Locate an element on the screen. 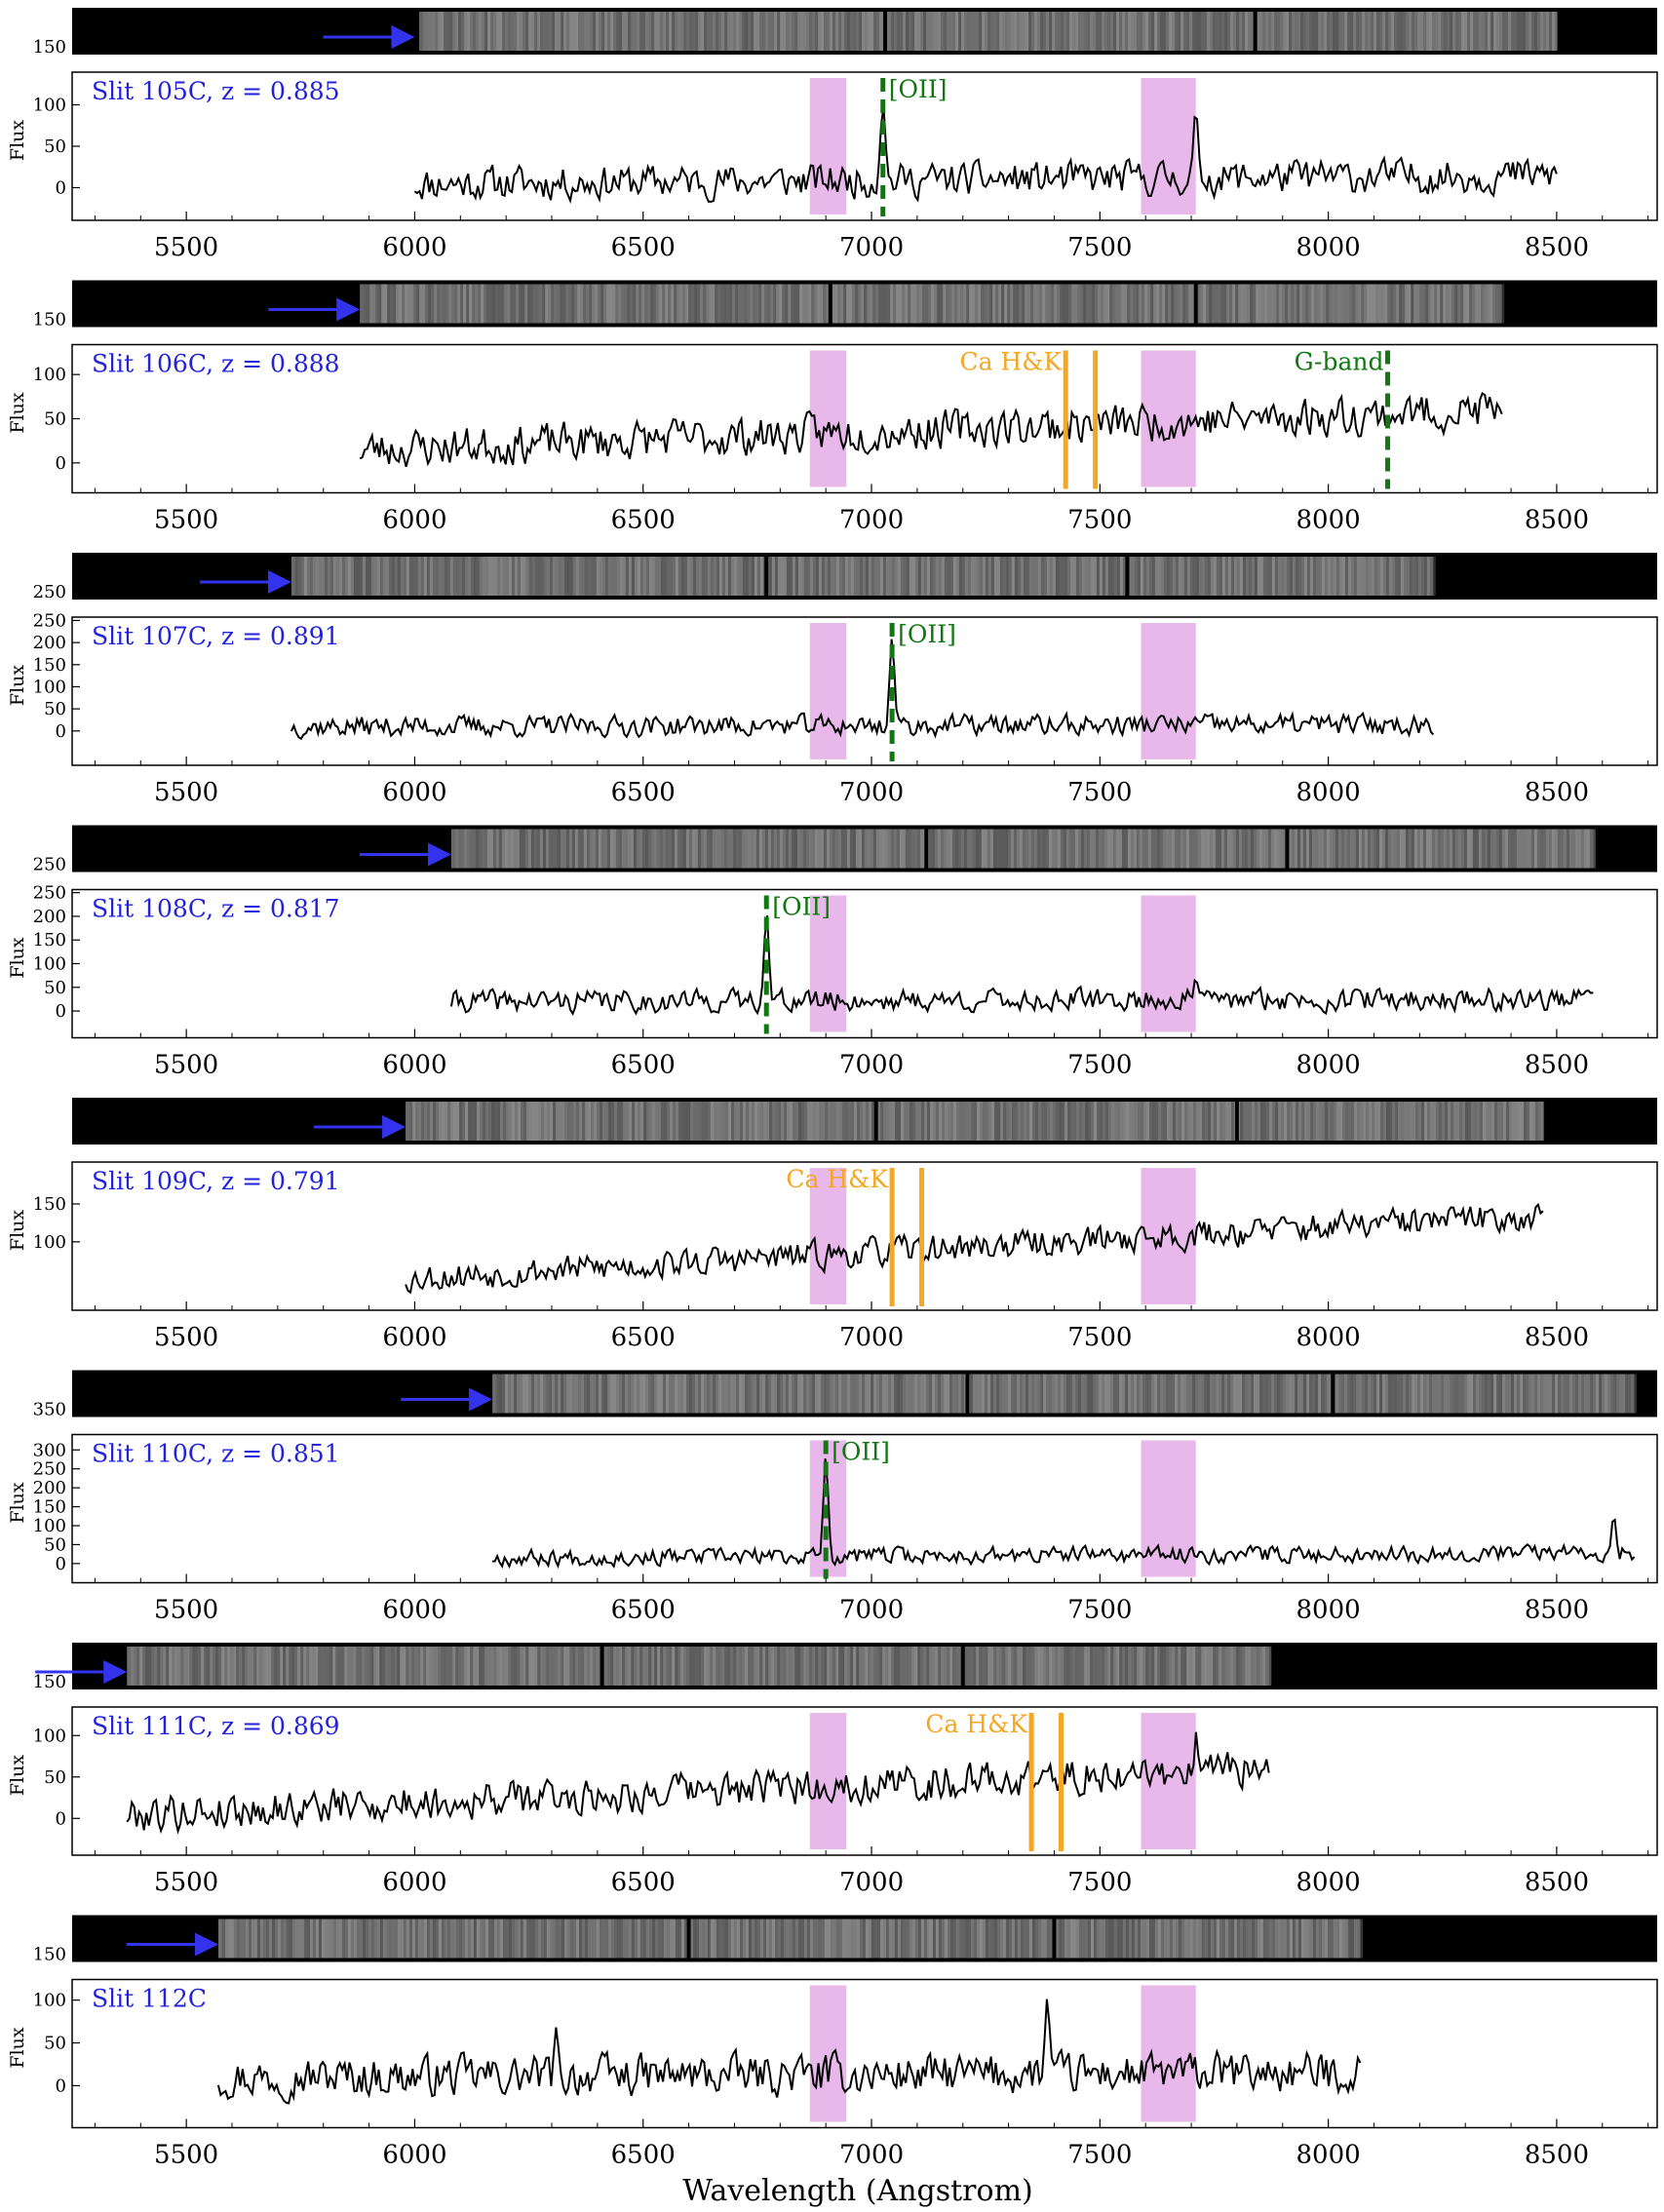 This screenshot has width=1664, height=2212. x-tick-label: 6000 is located at coordinates (414, 2155).